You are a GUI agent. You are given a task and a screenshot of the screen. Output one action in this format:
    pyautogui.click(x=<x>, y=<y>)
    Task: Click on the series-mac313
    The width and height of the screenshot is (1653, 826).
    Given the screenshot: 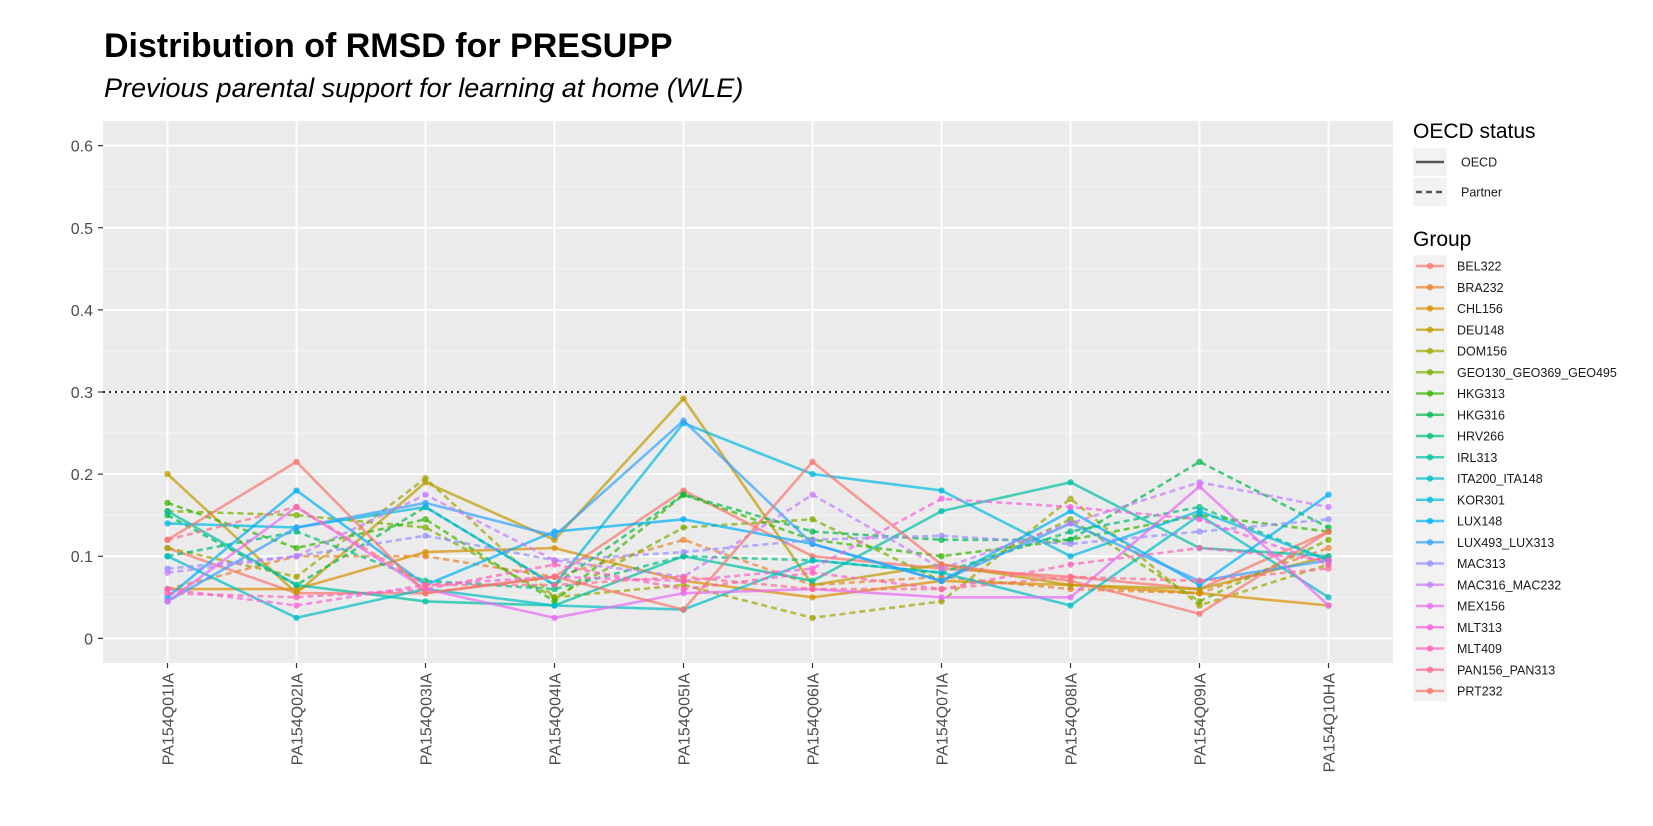 What is the action you would take?
    pyautogui.click(x=748, y=544)
    